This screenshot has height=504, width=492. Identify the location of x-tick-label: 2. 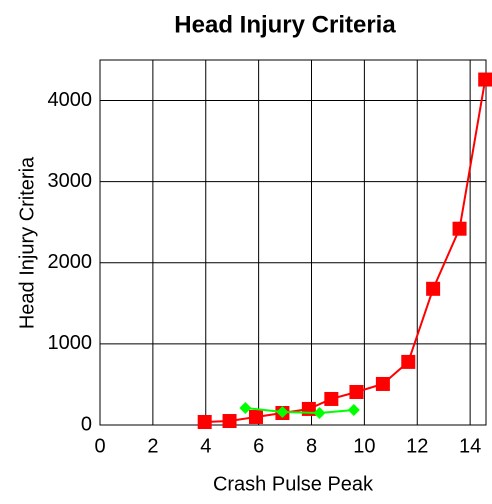
(152, 446).